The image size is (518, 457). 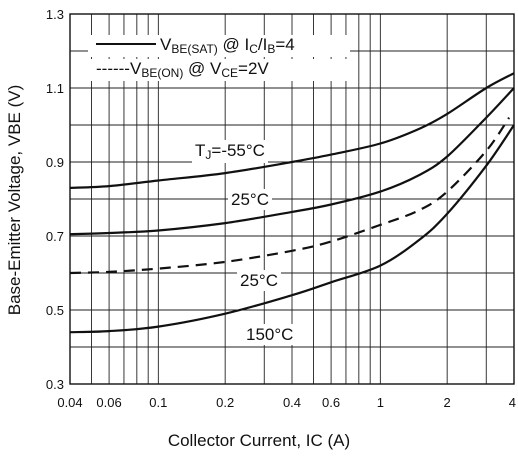 I want to click on y-tick-label: 1.1, so click(x=55, y=88).